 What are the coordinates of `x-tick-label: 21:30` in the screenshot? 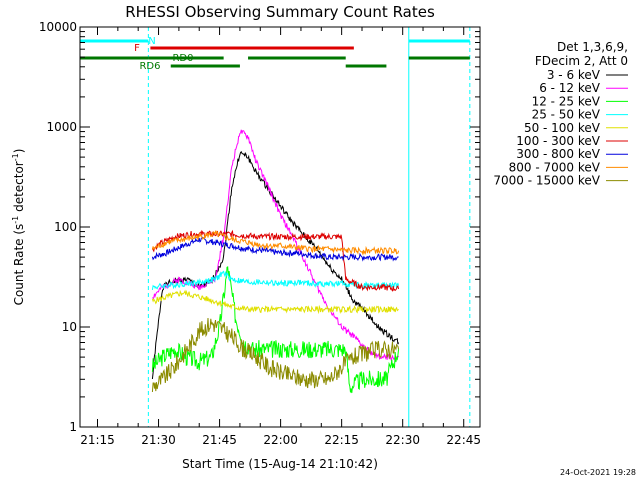 It's located at (158, 440).